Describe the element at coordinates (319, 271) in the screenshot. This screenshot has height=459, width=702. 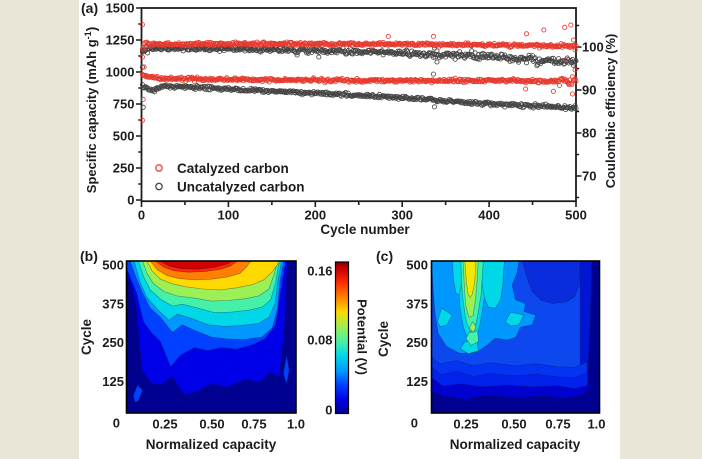
I see `svg-text: 0.16` at that location.